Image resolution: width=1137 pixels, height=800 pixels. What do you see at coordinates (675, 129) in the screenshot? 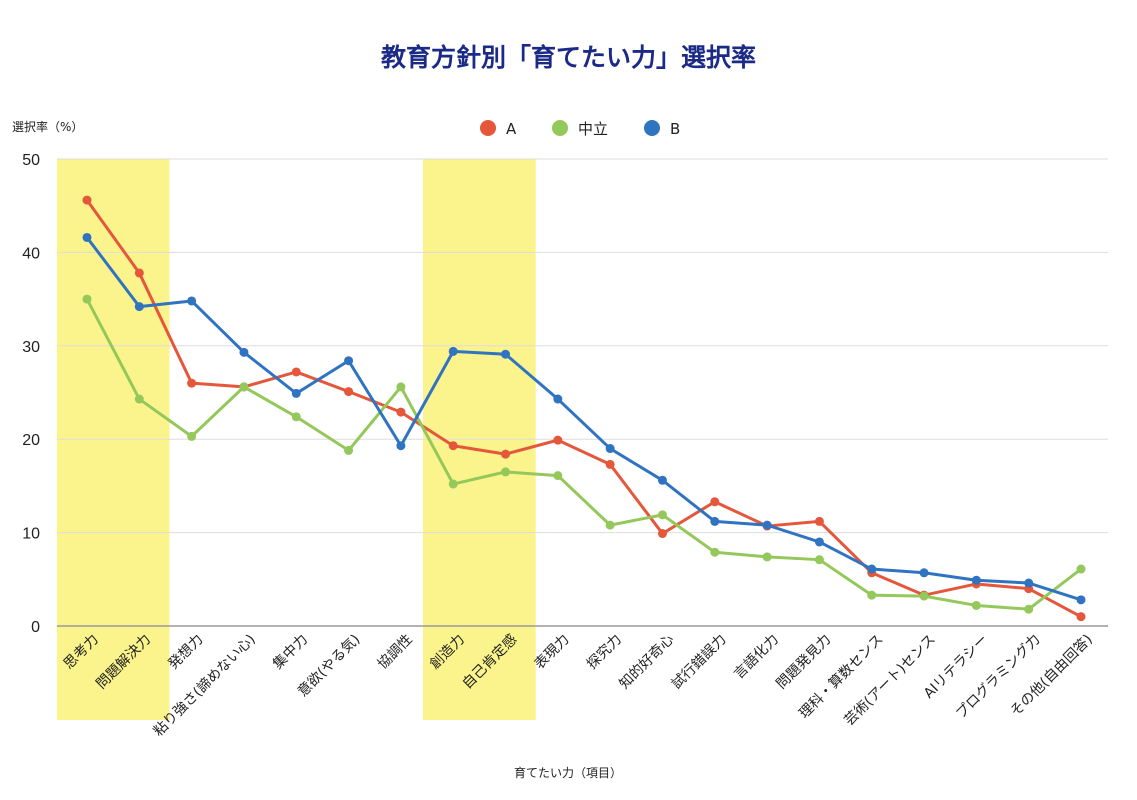
I see `legend-label: B` at bounding box center [675, 129].